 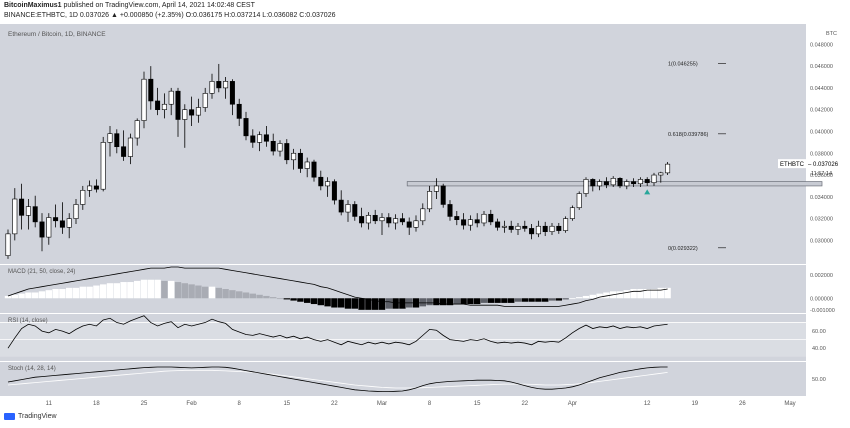 I want to click on time-tick-label: 15, so click(x=286, y=404).